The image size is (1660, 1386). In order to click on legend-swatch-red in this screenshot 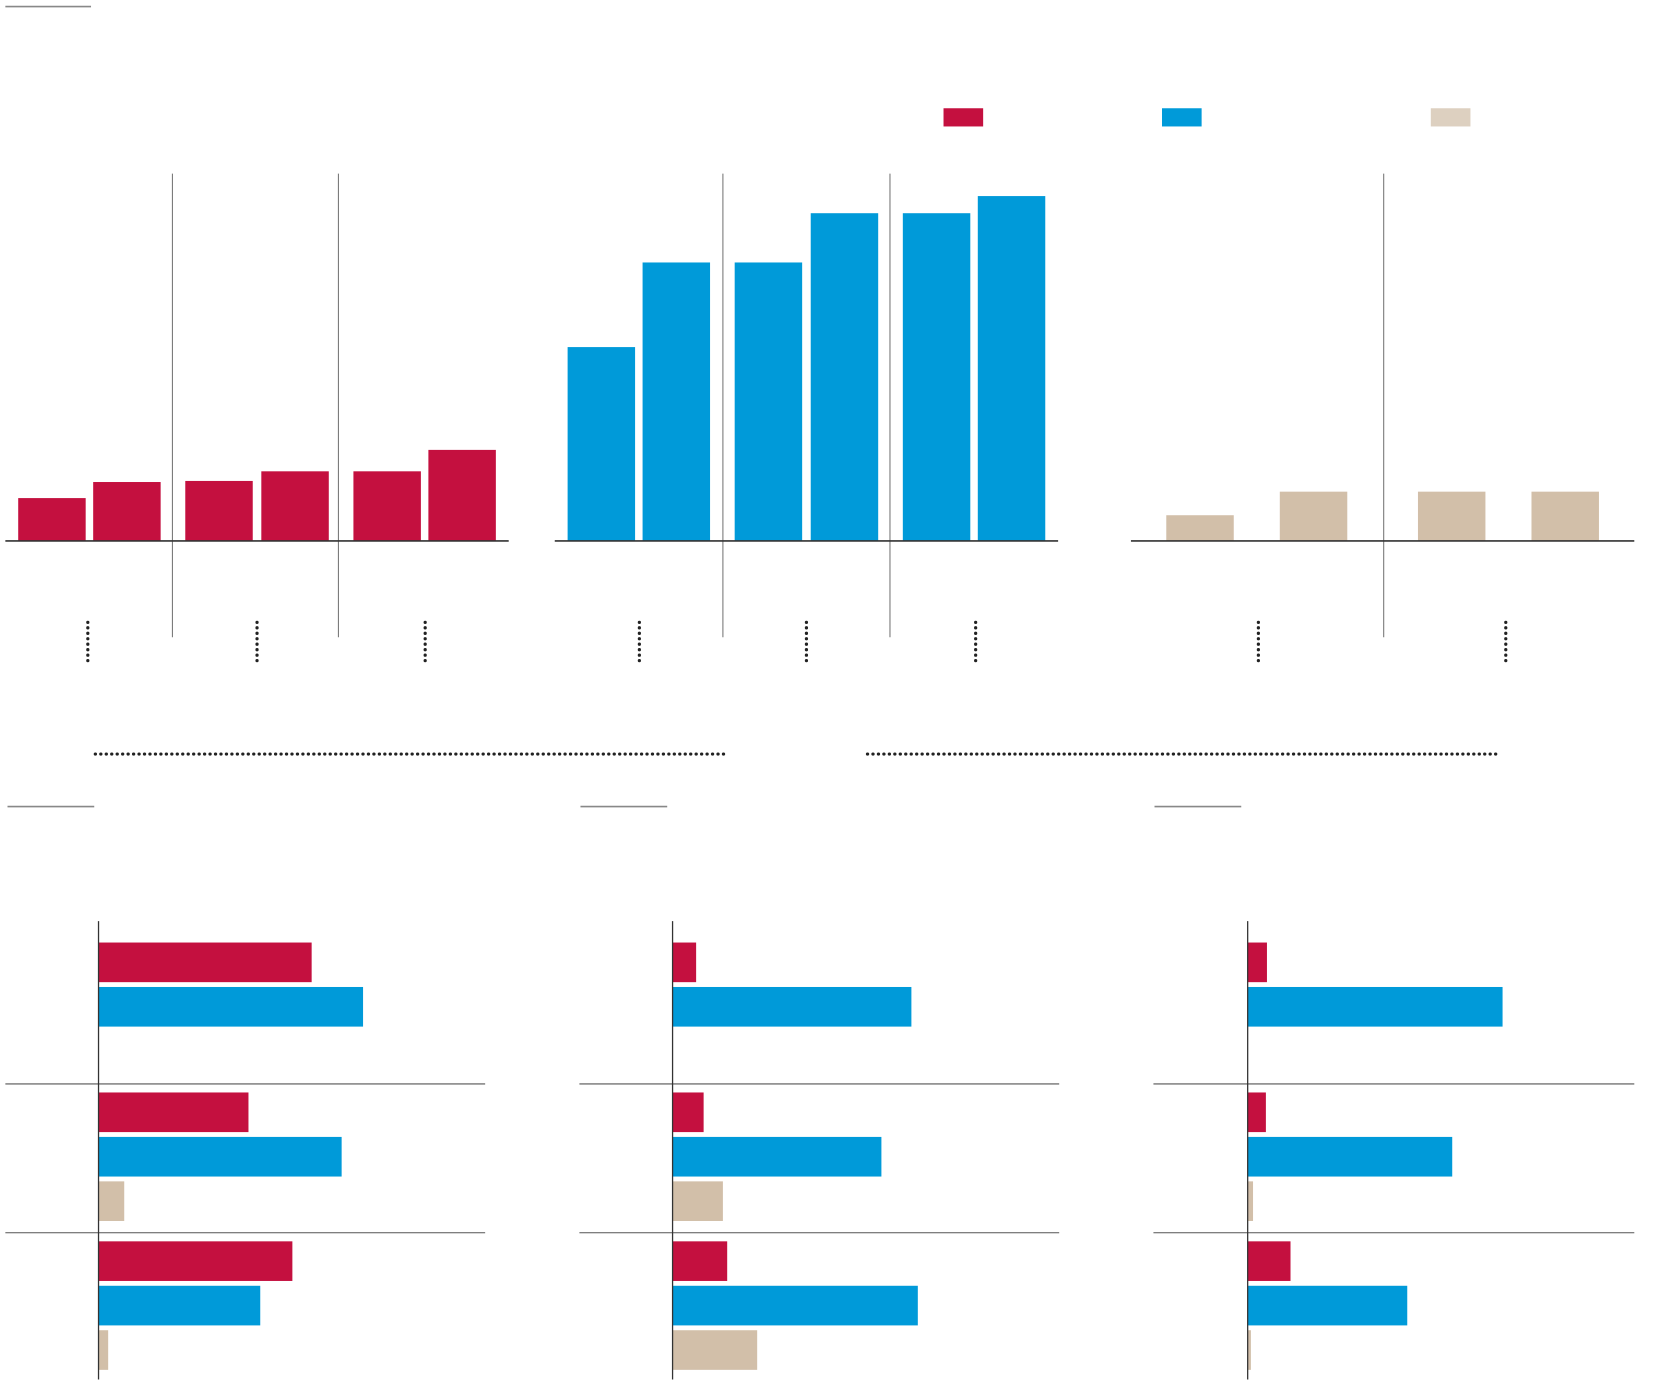, I will do `click(963, 117)`.